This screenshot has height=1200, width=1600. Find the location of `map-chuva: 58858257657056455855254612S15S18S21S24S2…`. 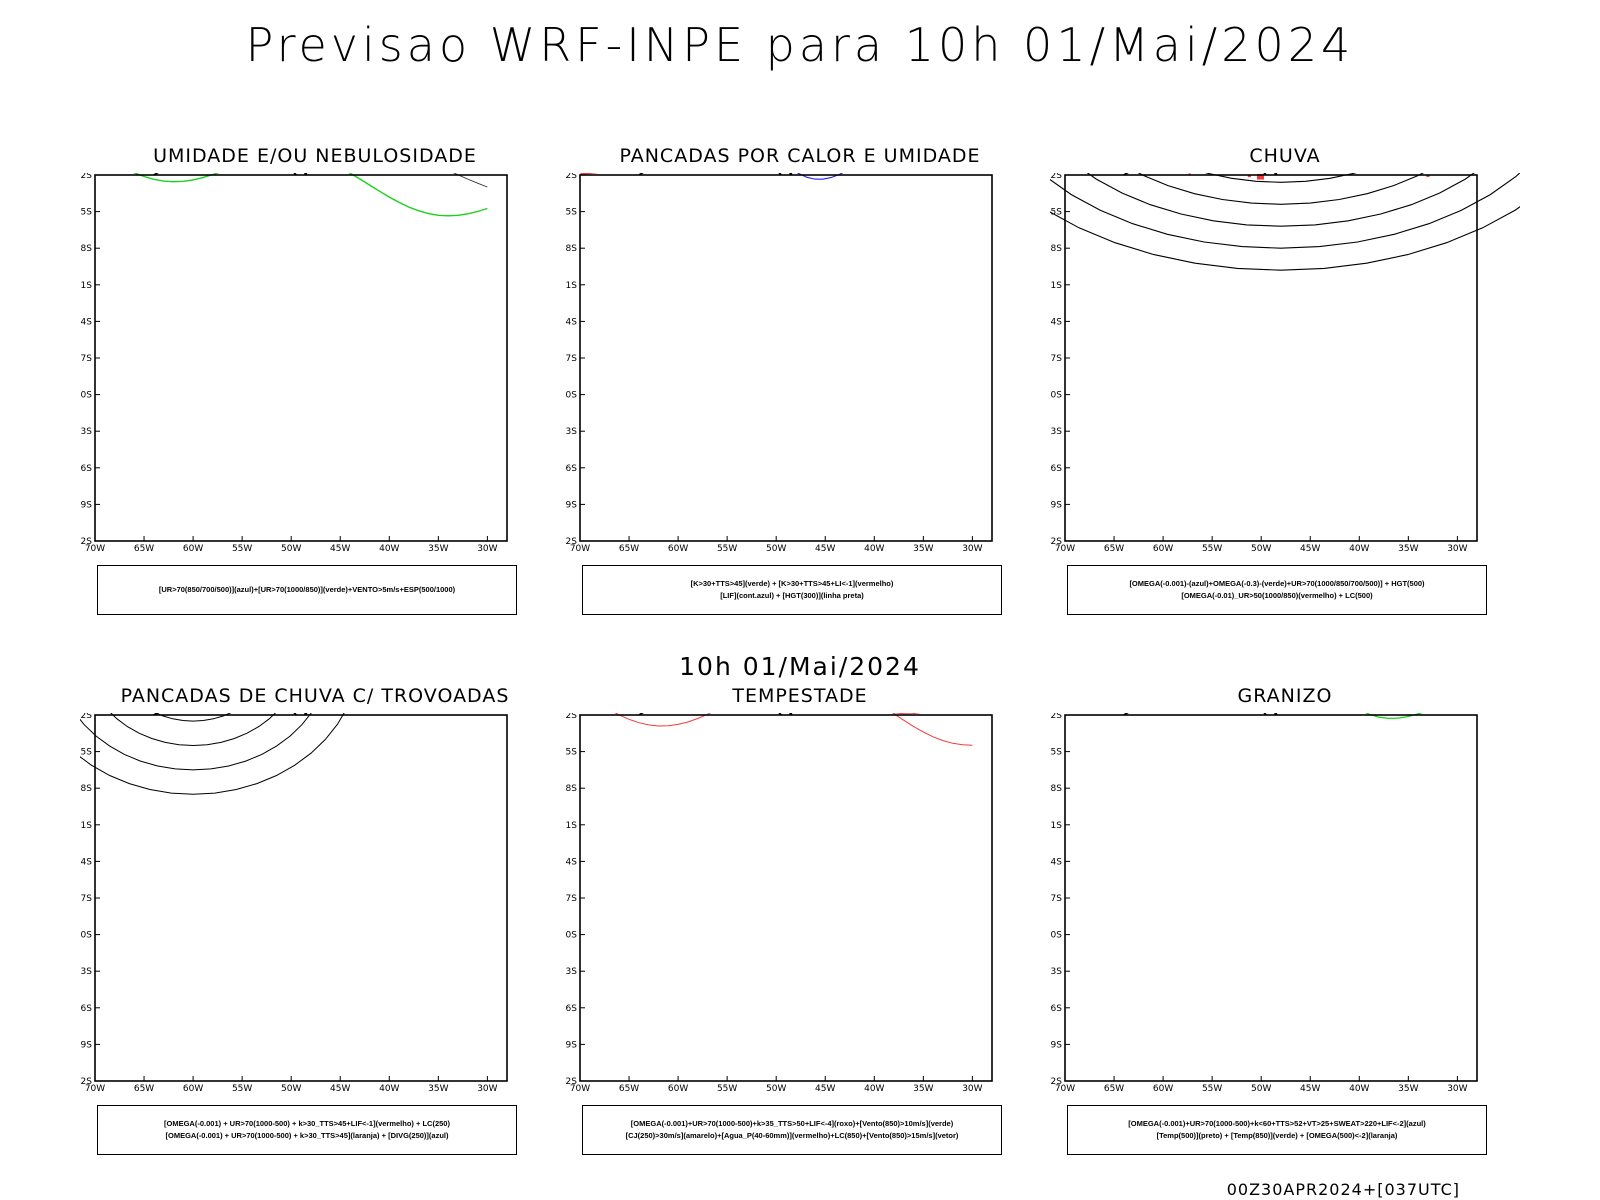

map-chuva: 58858257657056455855254612S15S18S21S24S2… is located at coordinates (1285, 363).